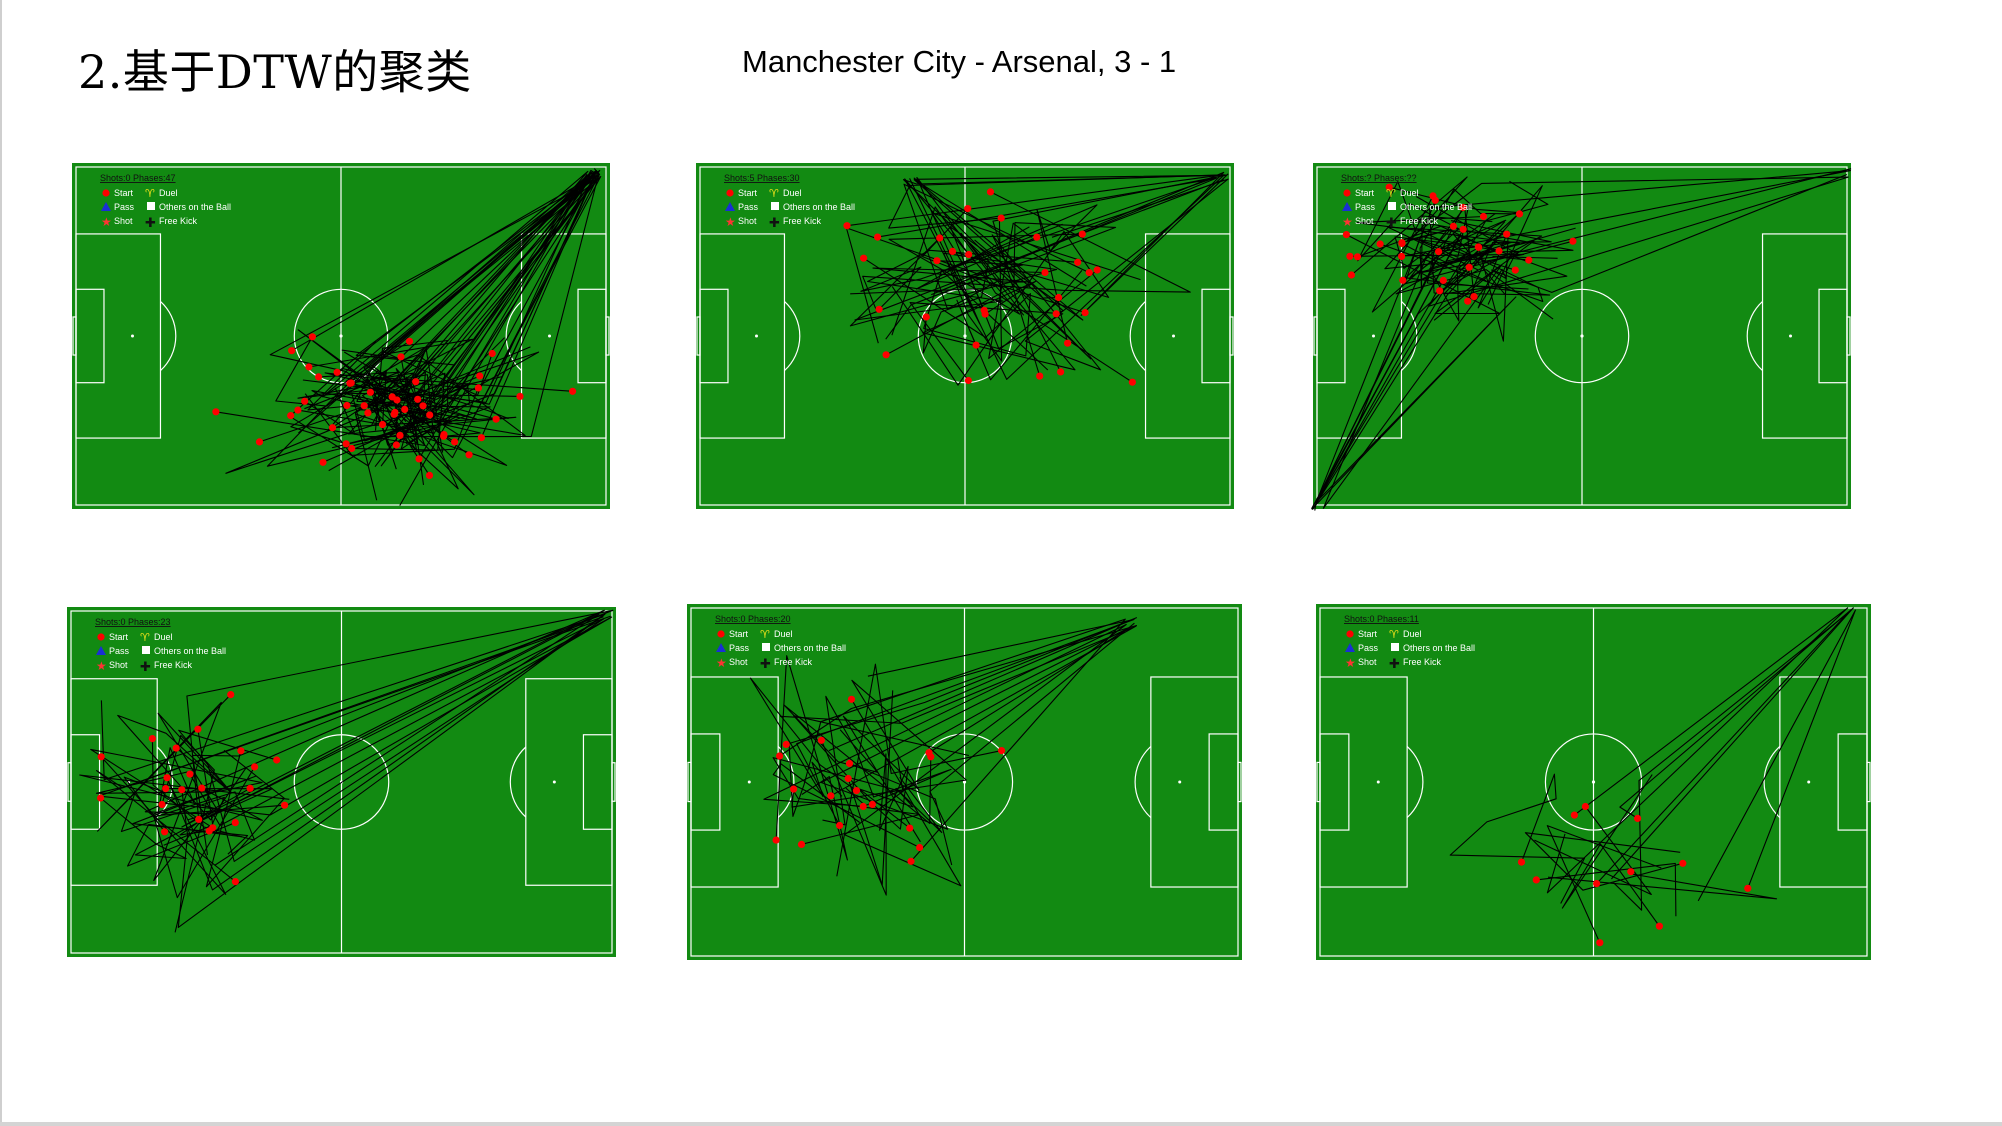  What do you see at coordinates (146, 650) in the screenshot?
I see `legend-others-icon` at bounding box center [146, 650].